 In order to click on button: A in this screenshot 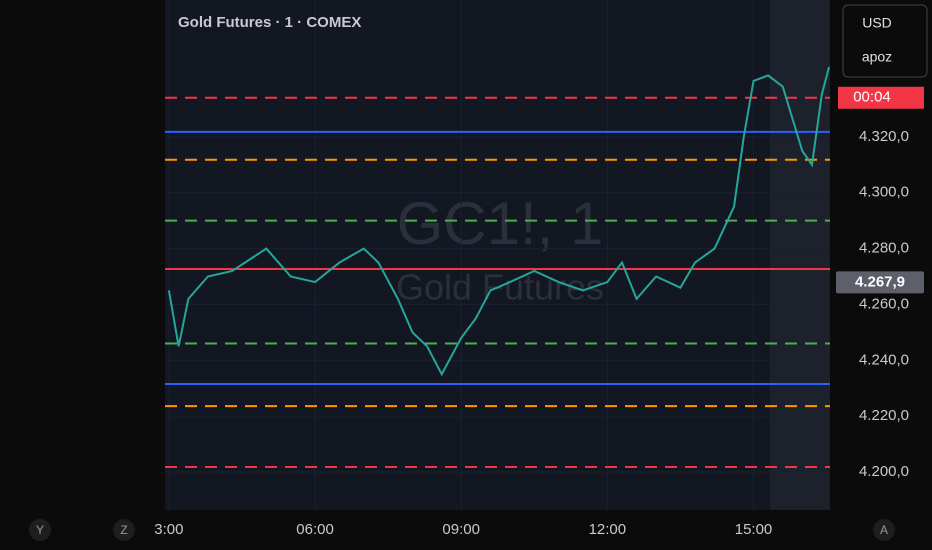, I will do `click(884, 530)`.